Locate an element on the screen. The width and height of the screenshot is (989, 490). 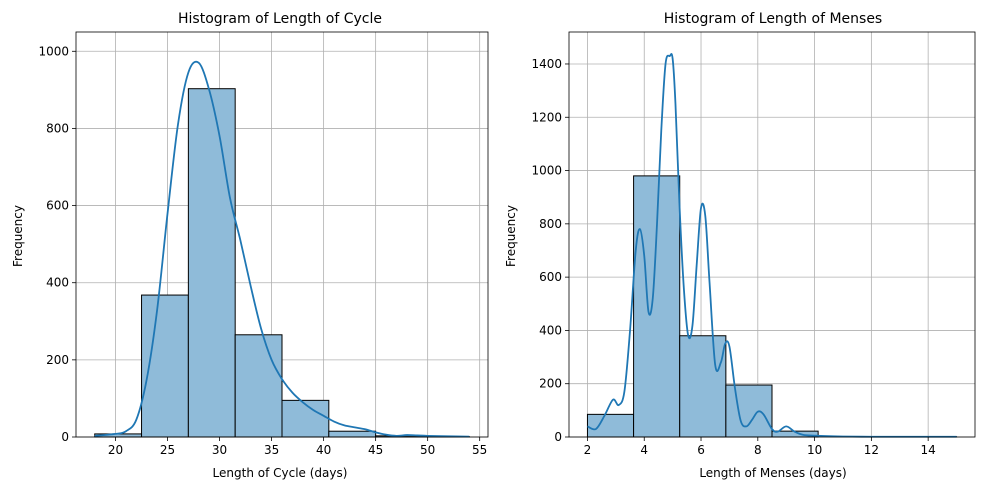
x-tick-label: 2 is located at coordinates (588, 450).